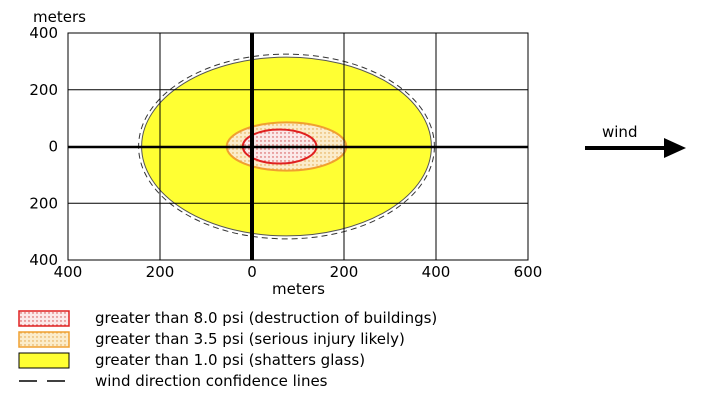 The height and width of the screenshot is (409, 720). What do you see at coordinates (298, 289) in the screenshot?
I see `x-axis-label: meters` at bounding box center [298, 289].